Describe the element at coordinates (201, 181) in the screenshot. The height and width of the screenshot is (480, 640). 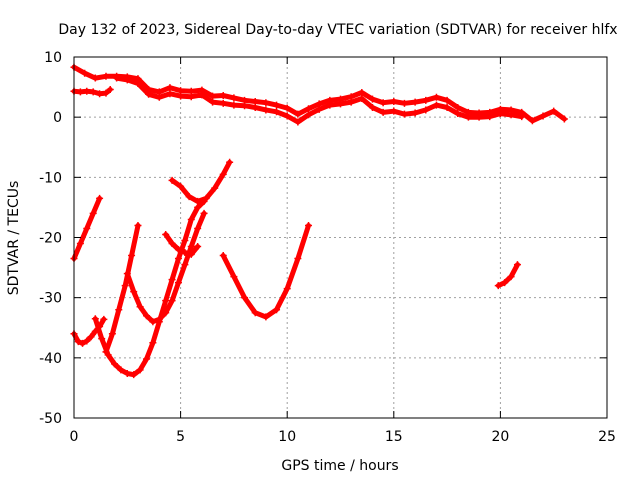
I see `series-line-arc-g` at that location.